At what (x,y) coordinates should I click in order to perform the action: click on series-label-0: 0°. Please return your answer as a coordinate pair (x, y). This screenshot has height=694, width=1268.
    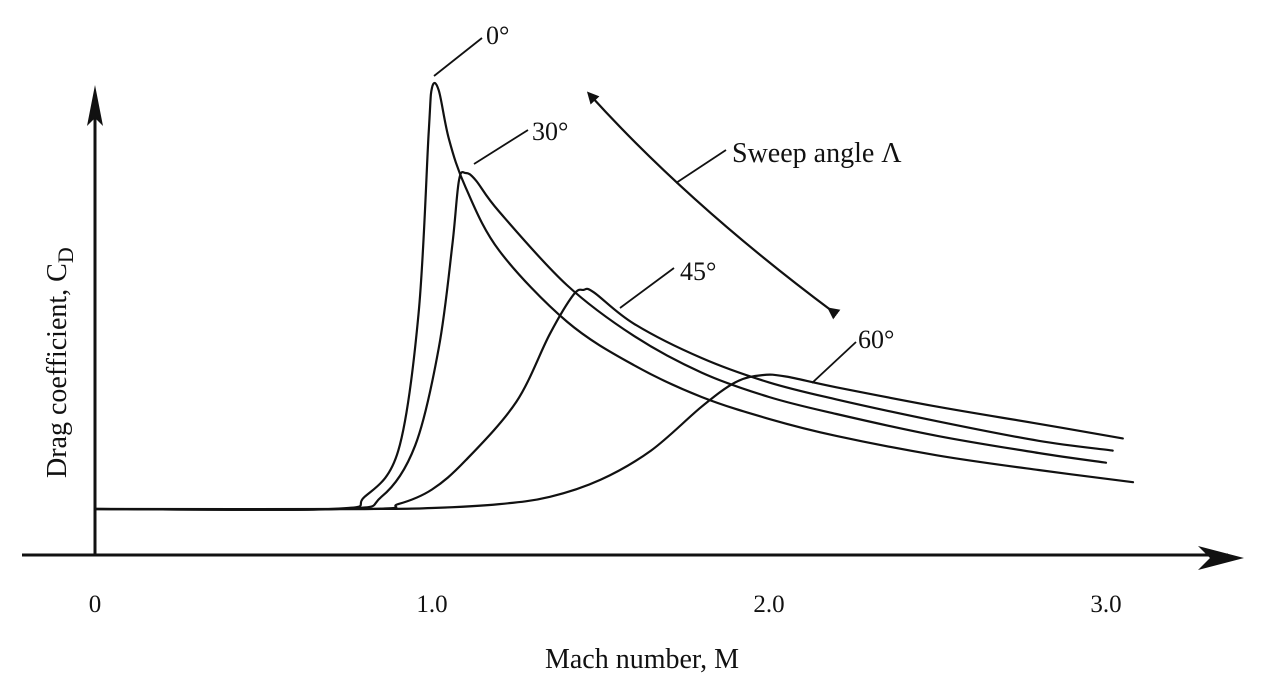
    Looking at the image, I should click on (497, 35).